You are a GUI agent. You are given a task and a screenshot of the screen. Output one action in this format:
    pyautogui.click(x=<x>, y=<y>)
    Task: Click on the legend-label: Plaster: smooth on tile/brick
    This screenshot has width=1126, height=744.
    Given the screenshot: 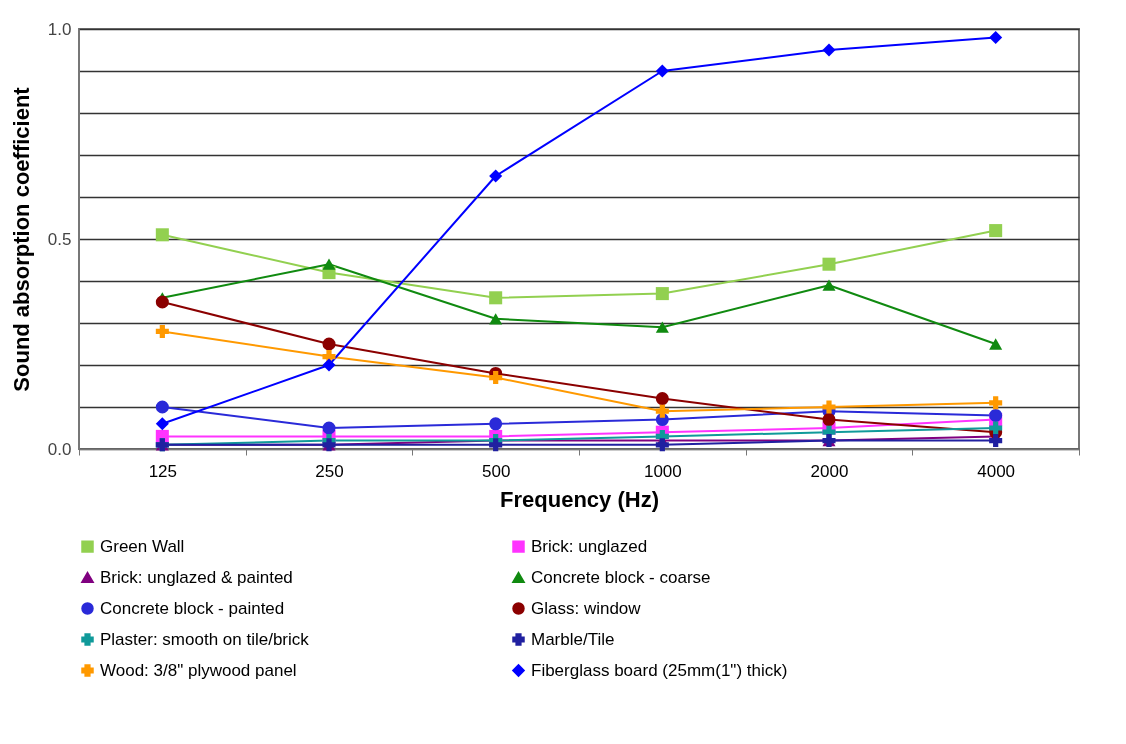 What is the action you would take?
    pyautogui.click(x=205, y=639)
    